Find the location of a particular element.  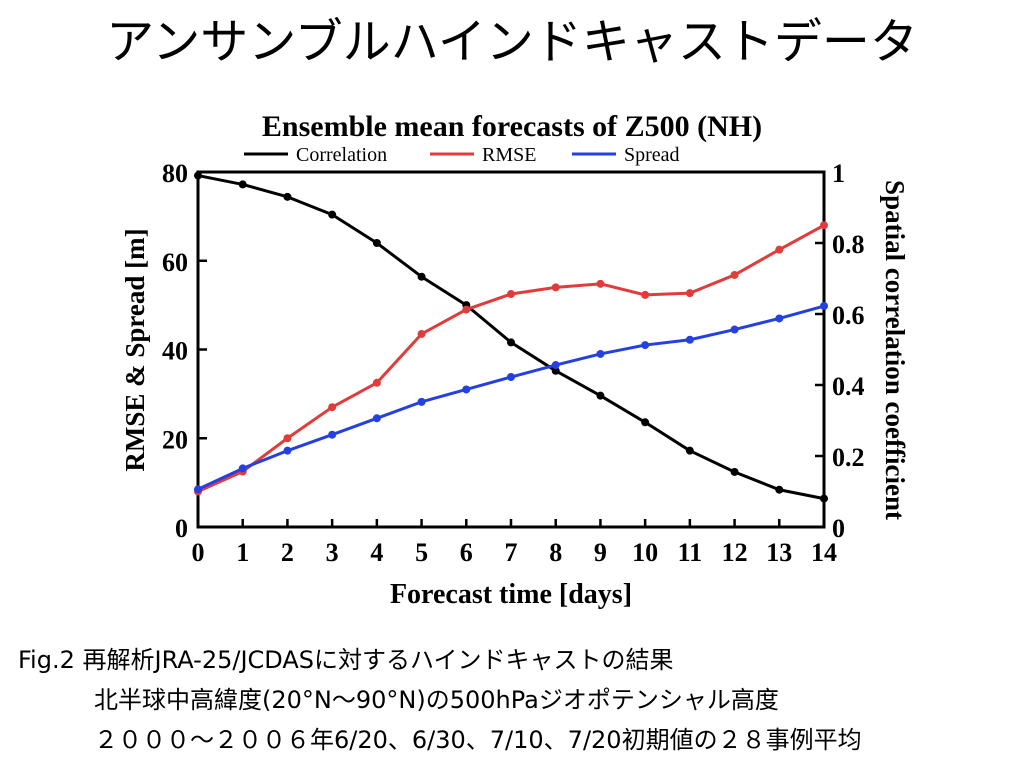

y2-tick-label-0.6: 0.6 is located at coordinates (848, 315).